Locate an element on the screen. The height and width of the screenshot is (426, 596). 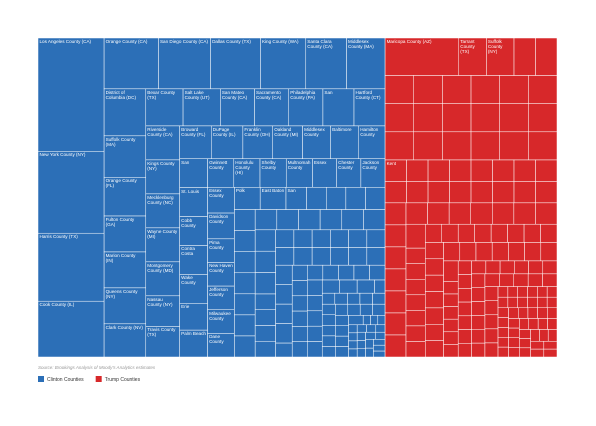
county-label: Montgomery County (MD) is located at coordinates (160, 267).